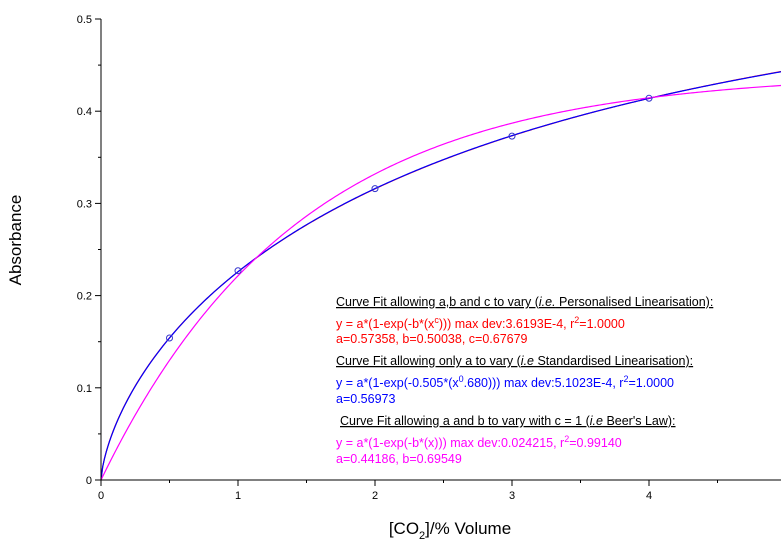 The height and width of the screenshot is (542, 781). What do you see at coordinates (84, 112) in the screenshot?
I see `y-tick-label: 0.4` at bounding box center [84, 112].